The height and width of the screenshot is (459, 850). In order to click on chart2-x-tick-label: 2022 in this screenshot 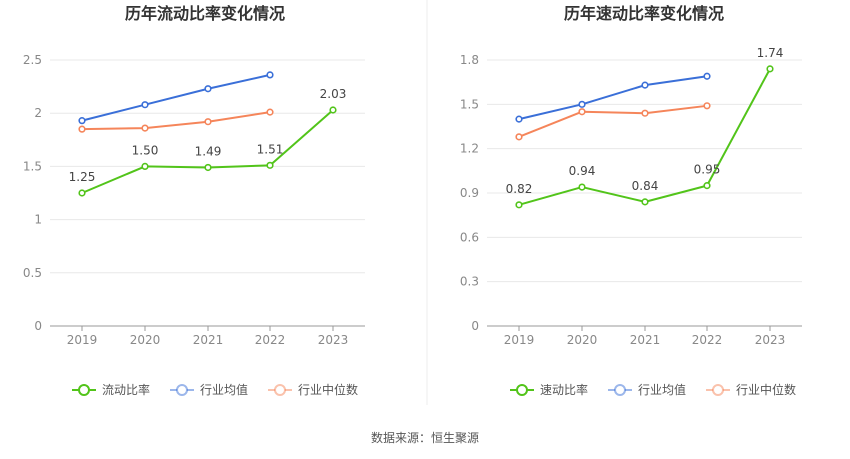, I will do `click(707, 340)`.